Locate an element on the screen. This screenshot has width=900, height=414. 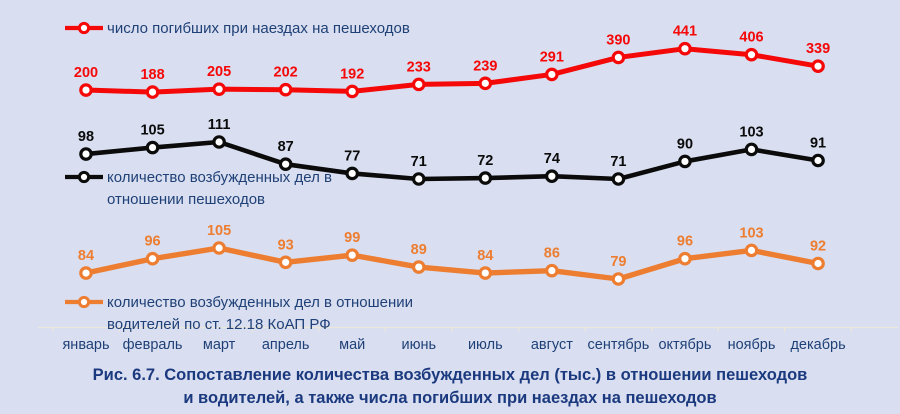
deaths-data-label: 205 is located at coordinates (219, 72).